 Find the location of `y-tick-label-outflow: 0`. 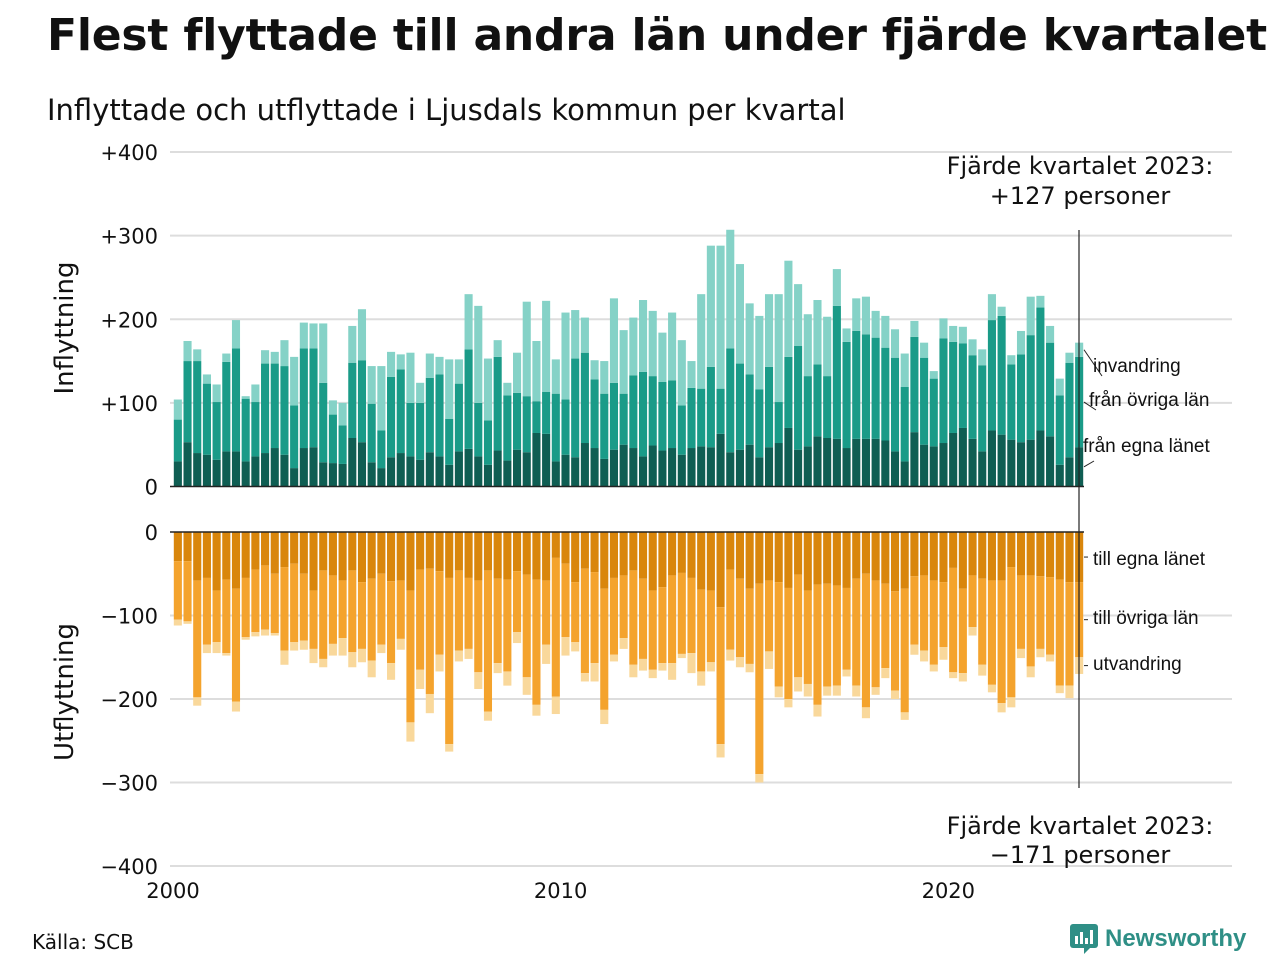

y-tick-label-outflow: 0 is located at coordinates (151, 533).